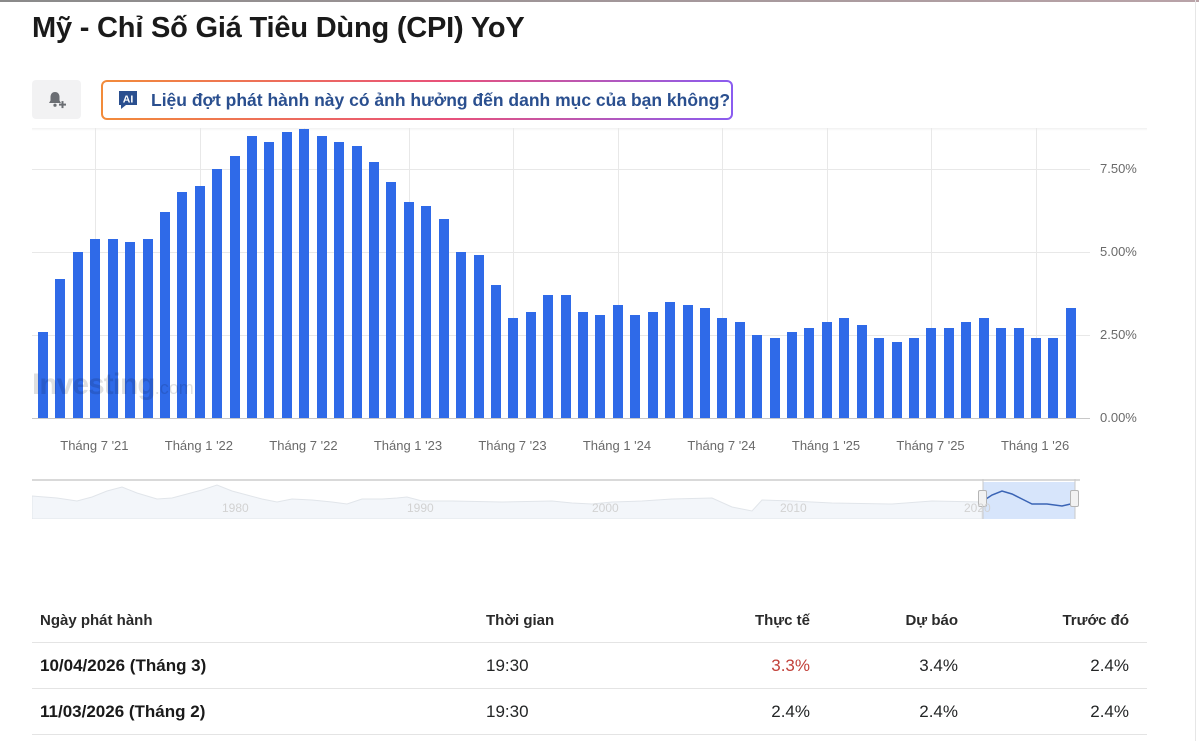 This screenshot has height=741, width=1199. I want to click on x-axis-label: Tháng 1 '22, so click(199, 445).